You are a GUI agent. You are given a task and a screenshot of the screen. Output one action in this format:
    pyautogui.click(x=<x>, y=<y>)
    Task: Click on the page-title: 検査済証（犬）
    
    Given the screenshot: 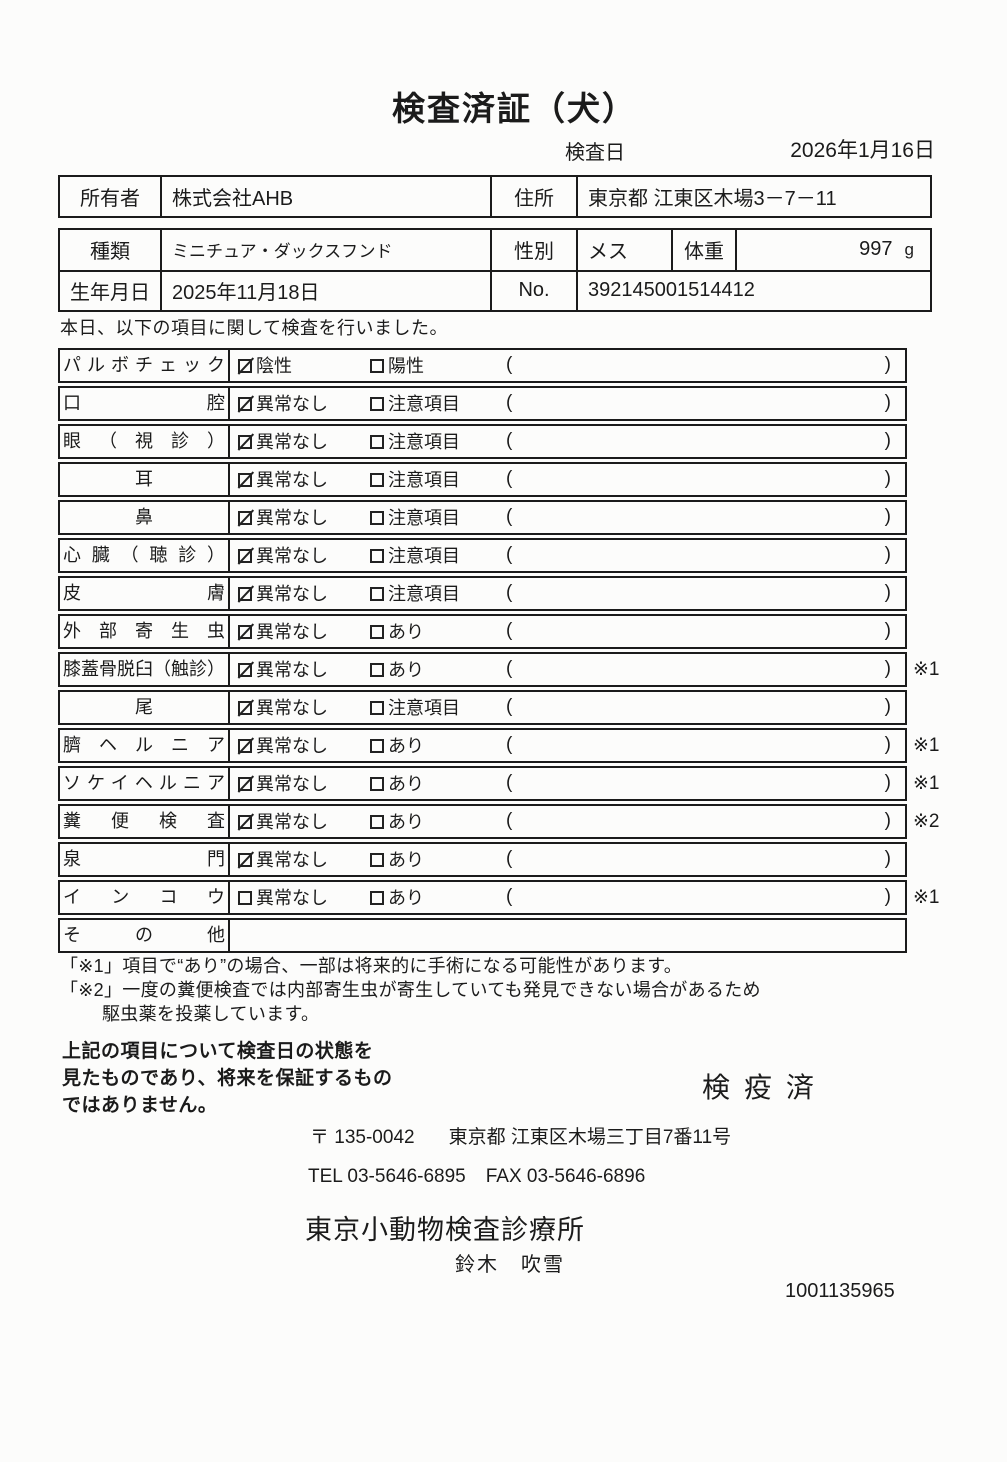 What is the action you would take?
    pyautogui.click(x=514, y=108)
    